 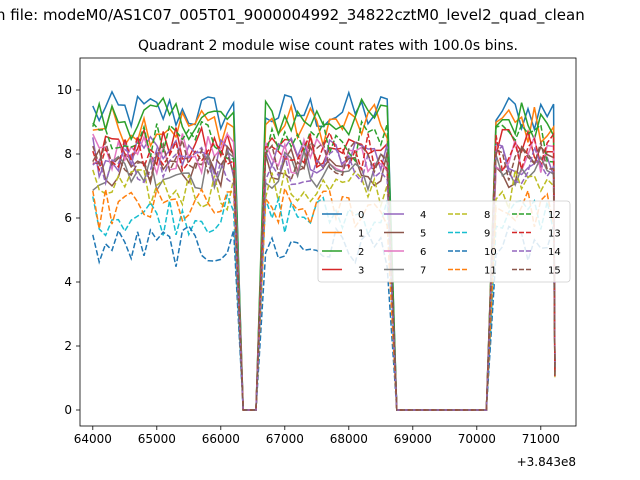 I want to click on legend-label-6: 6, so click(x=423, y=252).